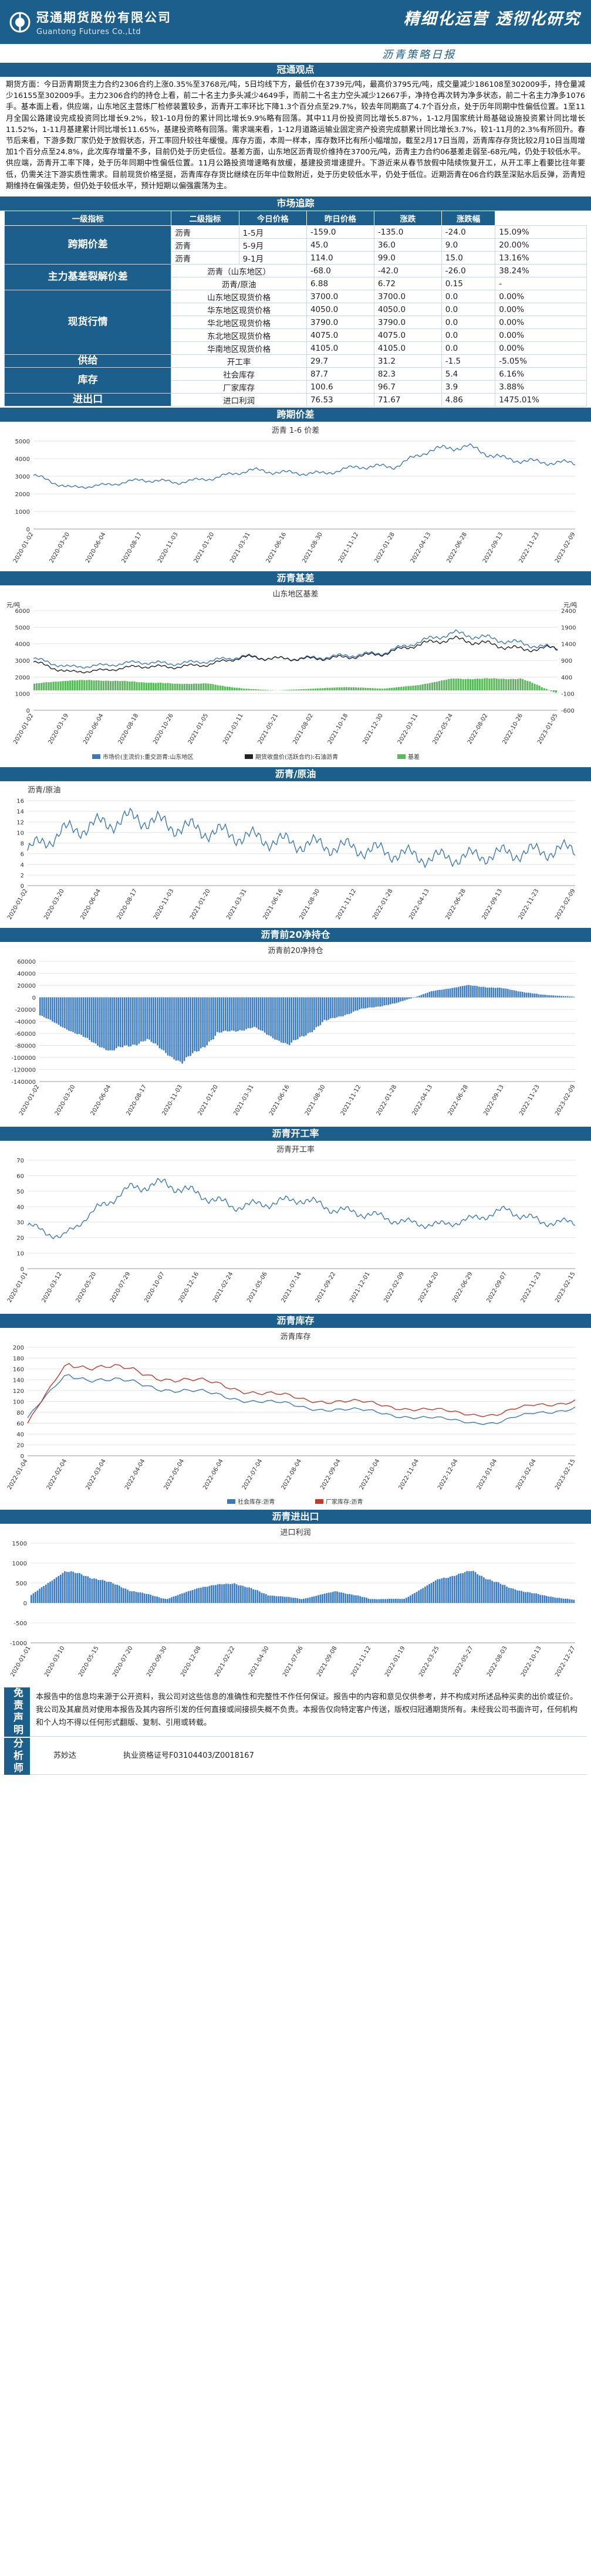  Describe the element at coordinates (340, 232) in the screenshot. I see `table-cell: -159.0` at that location.